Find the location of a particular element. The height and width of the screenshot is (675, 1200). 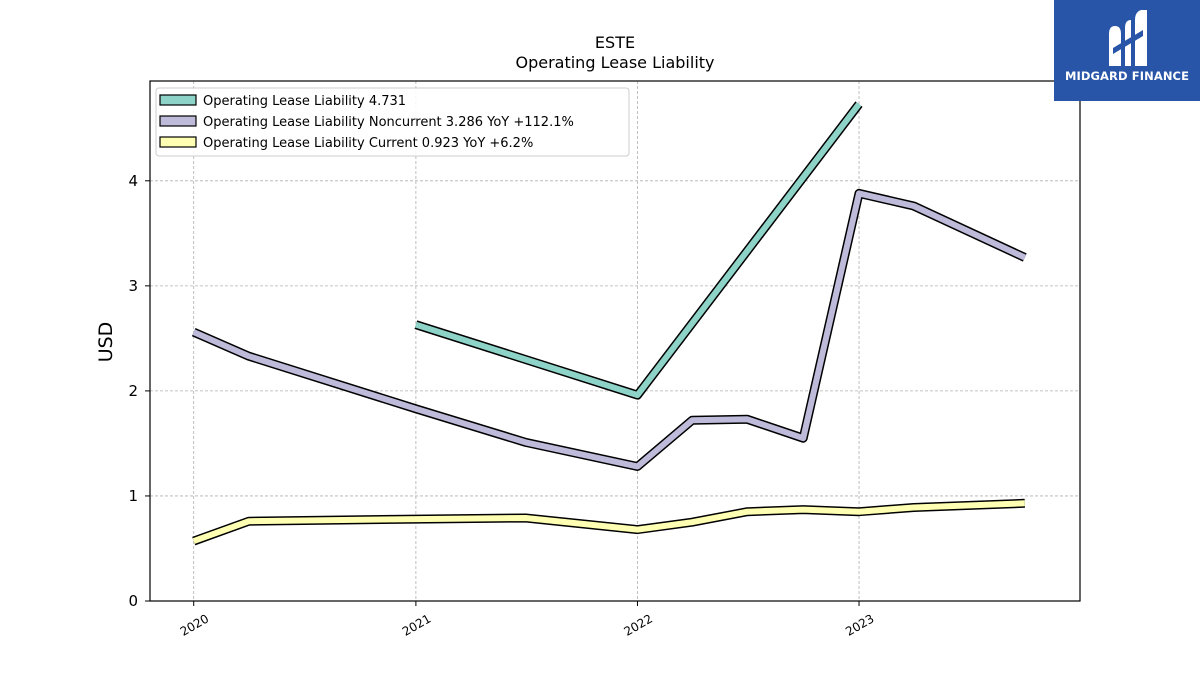

legend-swatch-current is located at coordinates (178, 142).